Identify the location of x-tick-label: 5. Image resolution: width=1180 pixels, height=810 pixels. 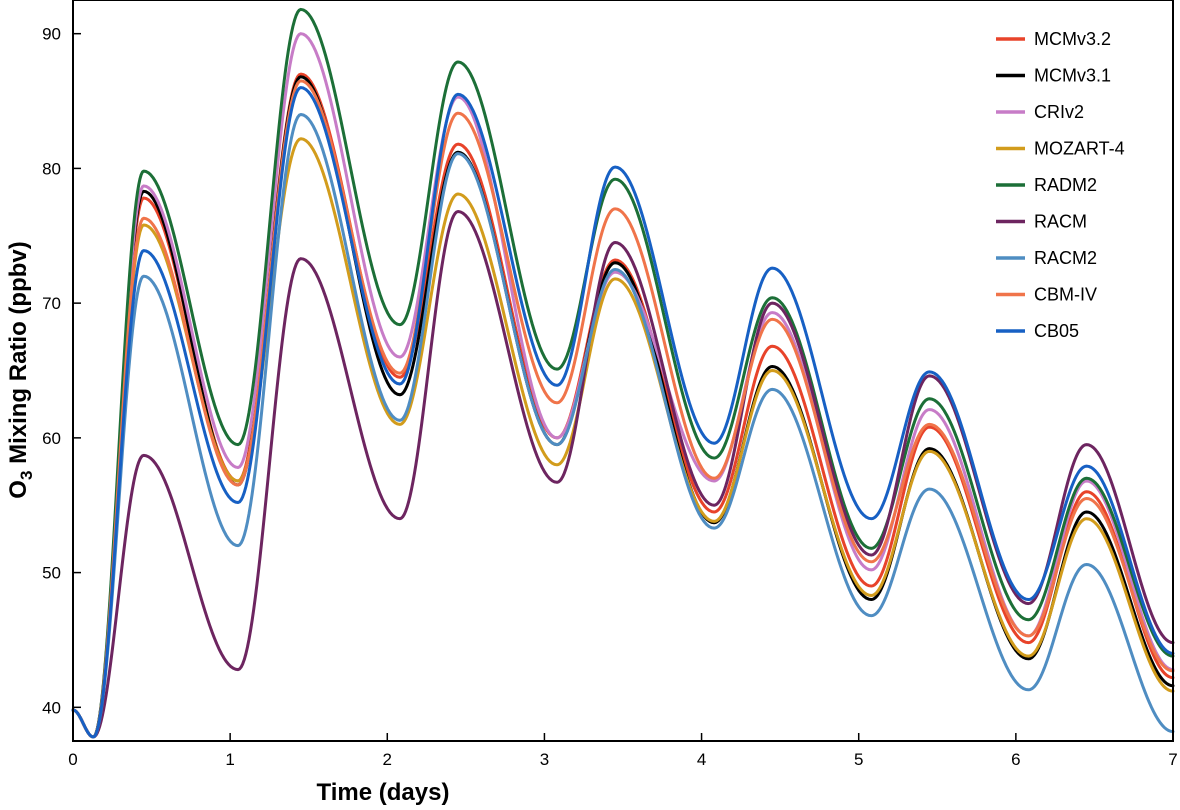
(858, 759).